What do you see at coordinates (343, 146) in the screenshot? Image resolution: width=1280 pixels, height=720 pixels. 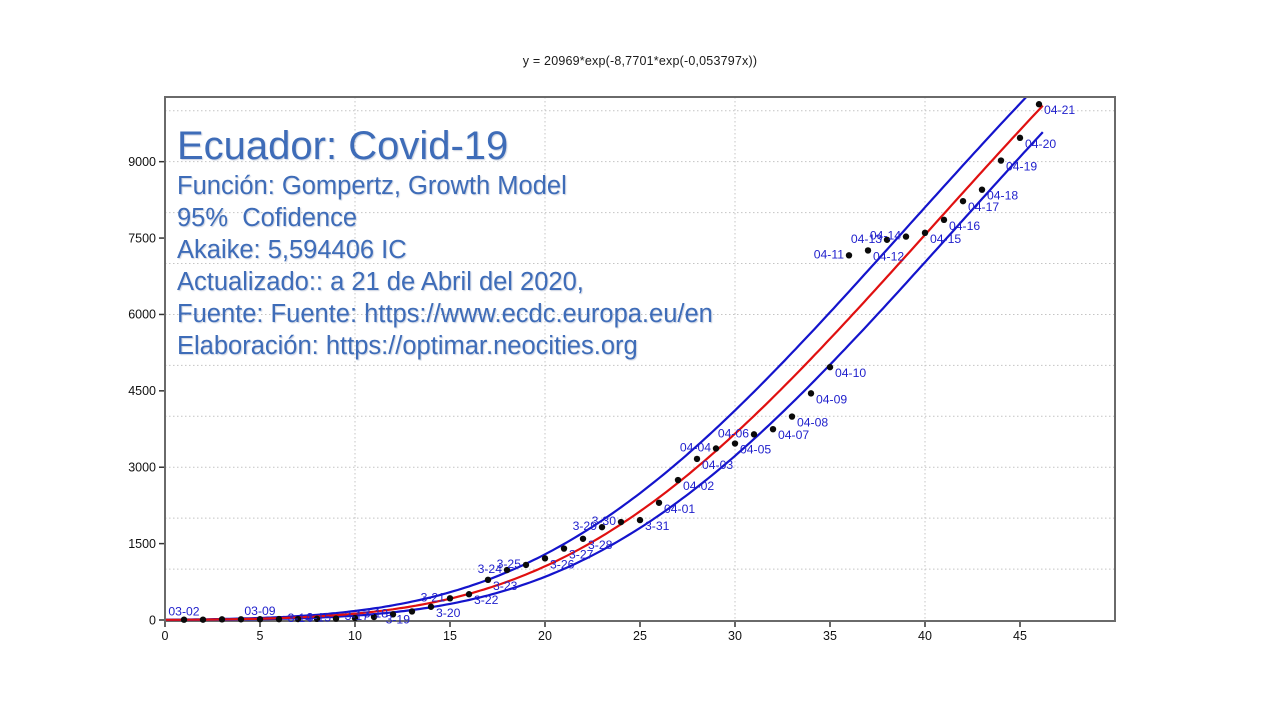 I see `info-title: Ecuador: Covid-19` at bounding box center [343, 146].